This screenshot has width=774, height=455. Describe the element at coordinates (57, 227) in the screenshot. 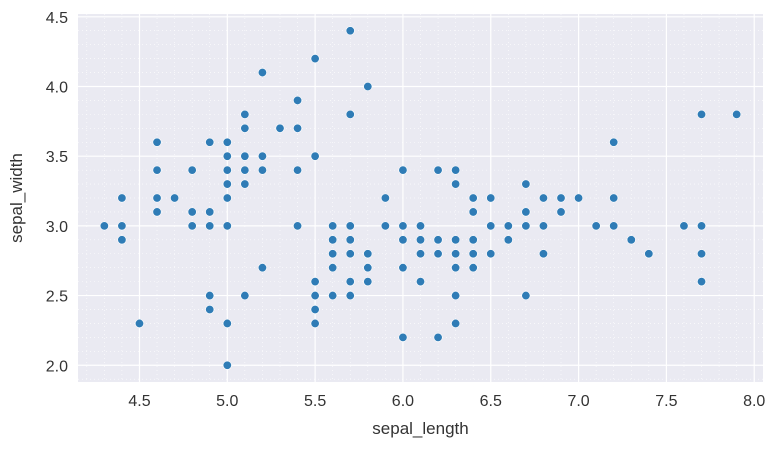

I see `y-tick-label: 3.0` at that location.